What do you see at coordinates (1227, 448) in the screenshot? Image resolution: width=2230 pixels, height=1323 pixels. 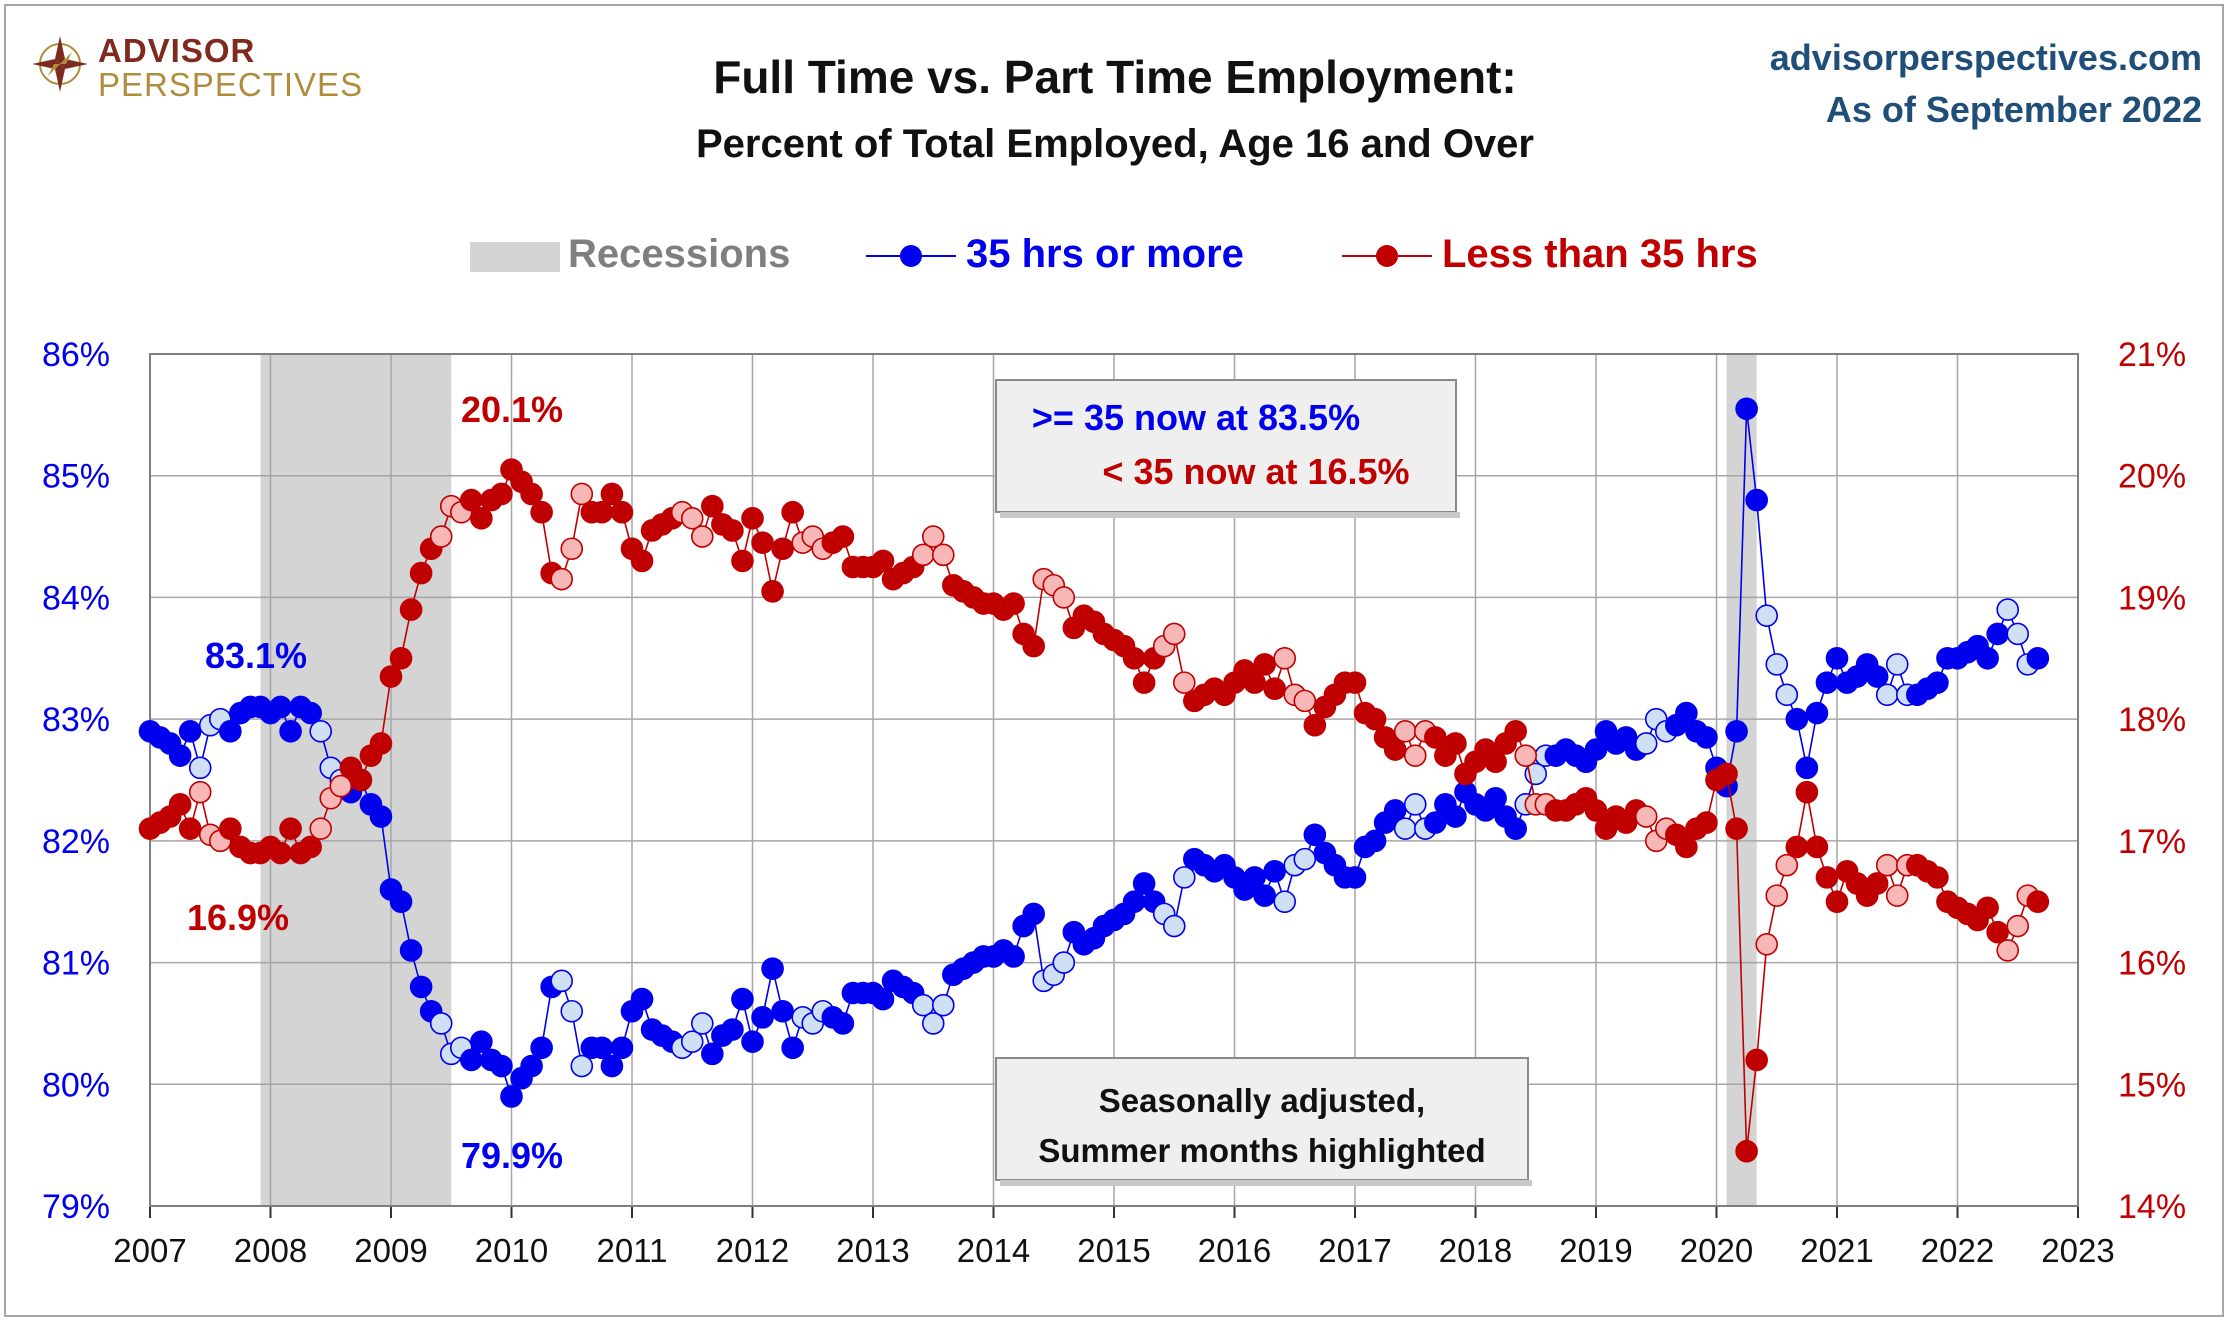 I see `annotation-box-current: >= 35 now at 83.5% < 35 now at 16.5%` at bounding box center [1227, 448].